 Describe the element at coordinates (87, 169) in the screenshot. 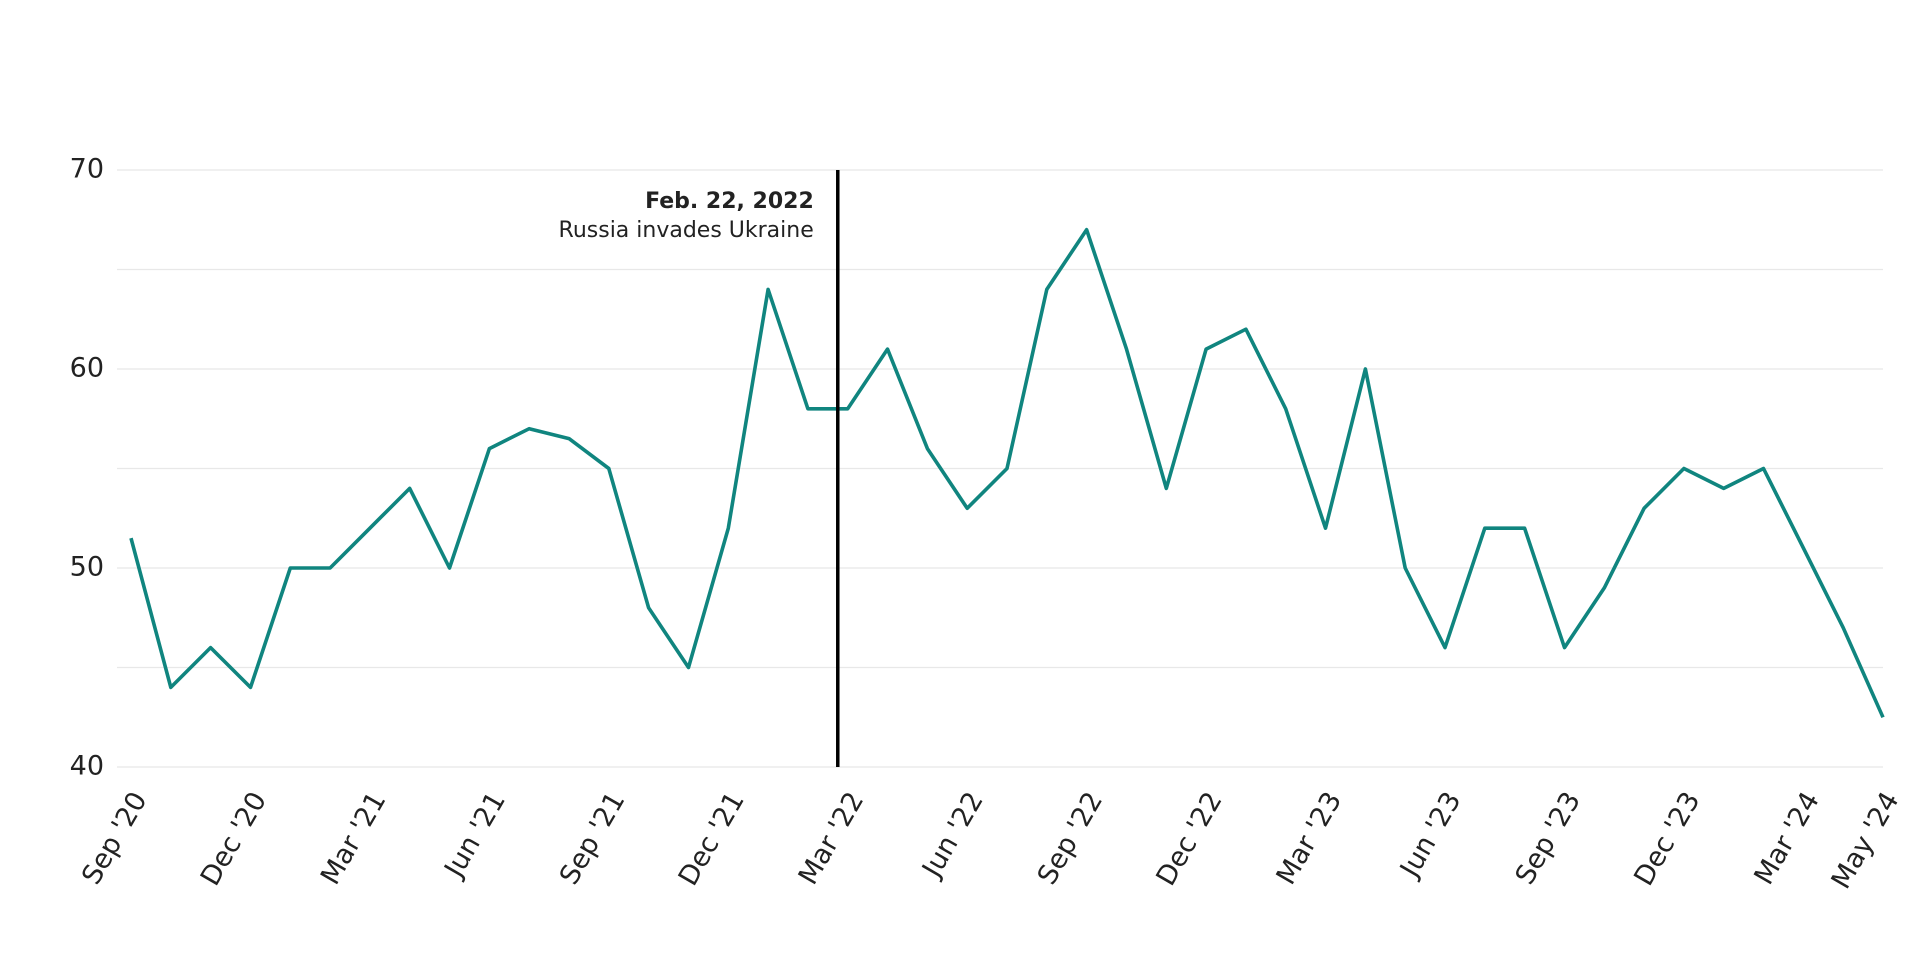

I see `y-tick-label: 70` at that location.